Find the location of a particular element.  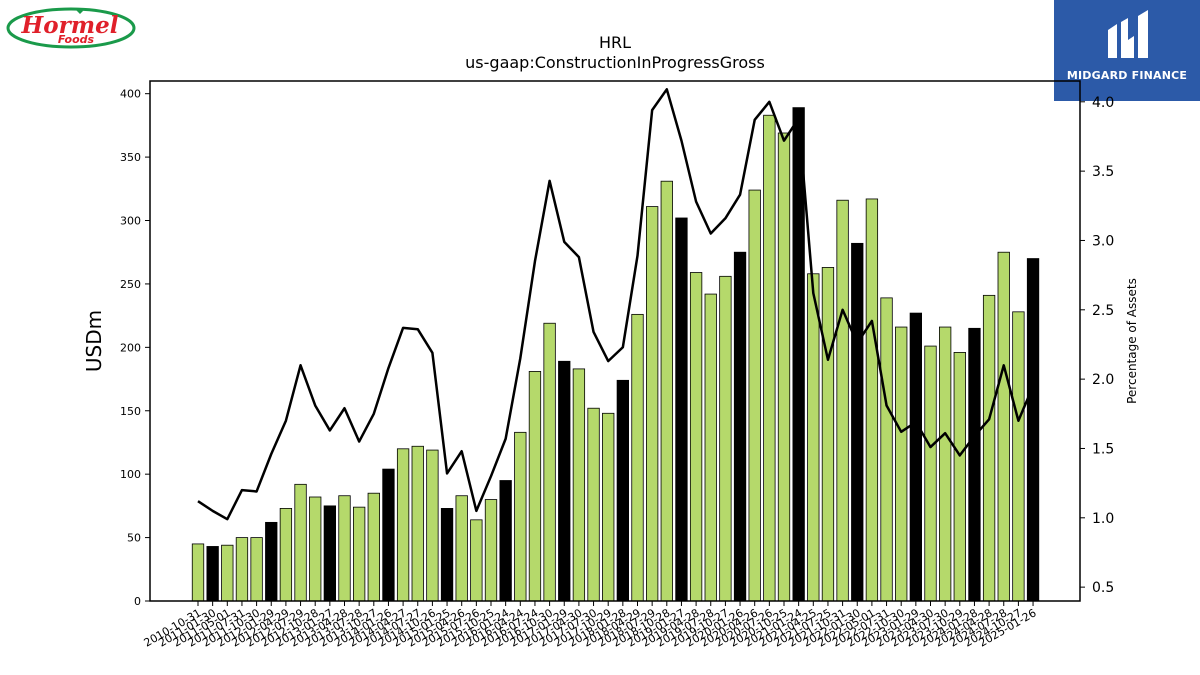

svg-text: Hormel is located at coordinates (70, 25).